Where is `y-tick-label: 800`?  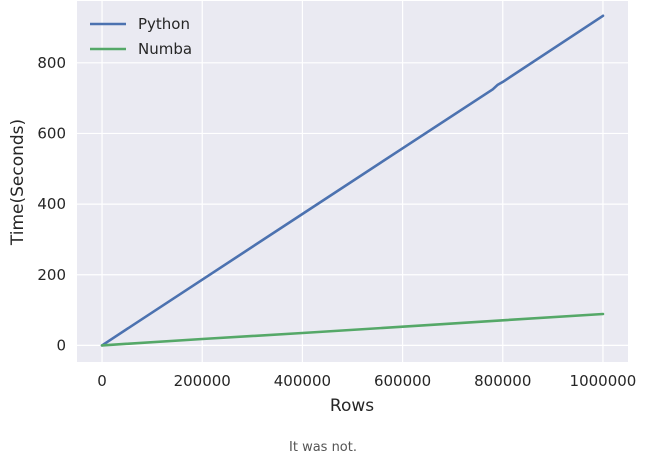
y-tick-label: 800 is located at coordinates (51, 63).